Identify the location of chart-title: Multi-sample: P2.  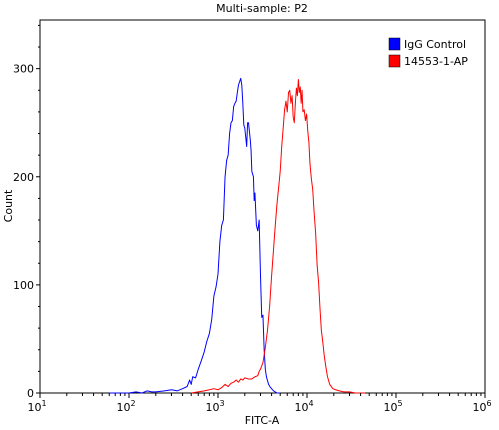
(262, 8).